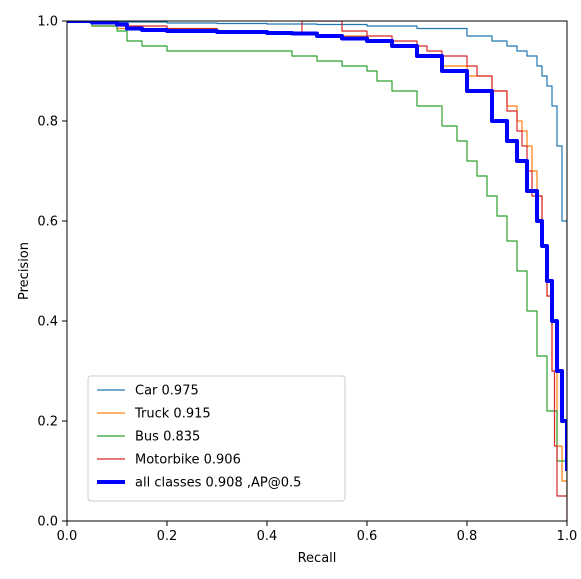  Describe the element at coordinates (172, 414) in the screenshot. I see `legend-label: Truck 0.915` at that location.